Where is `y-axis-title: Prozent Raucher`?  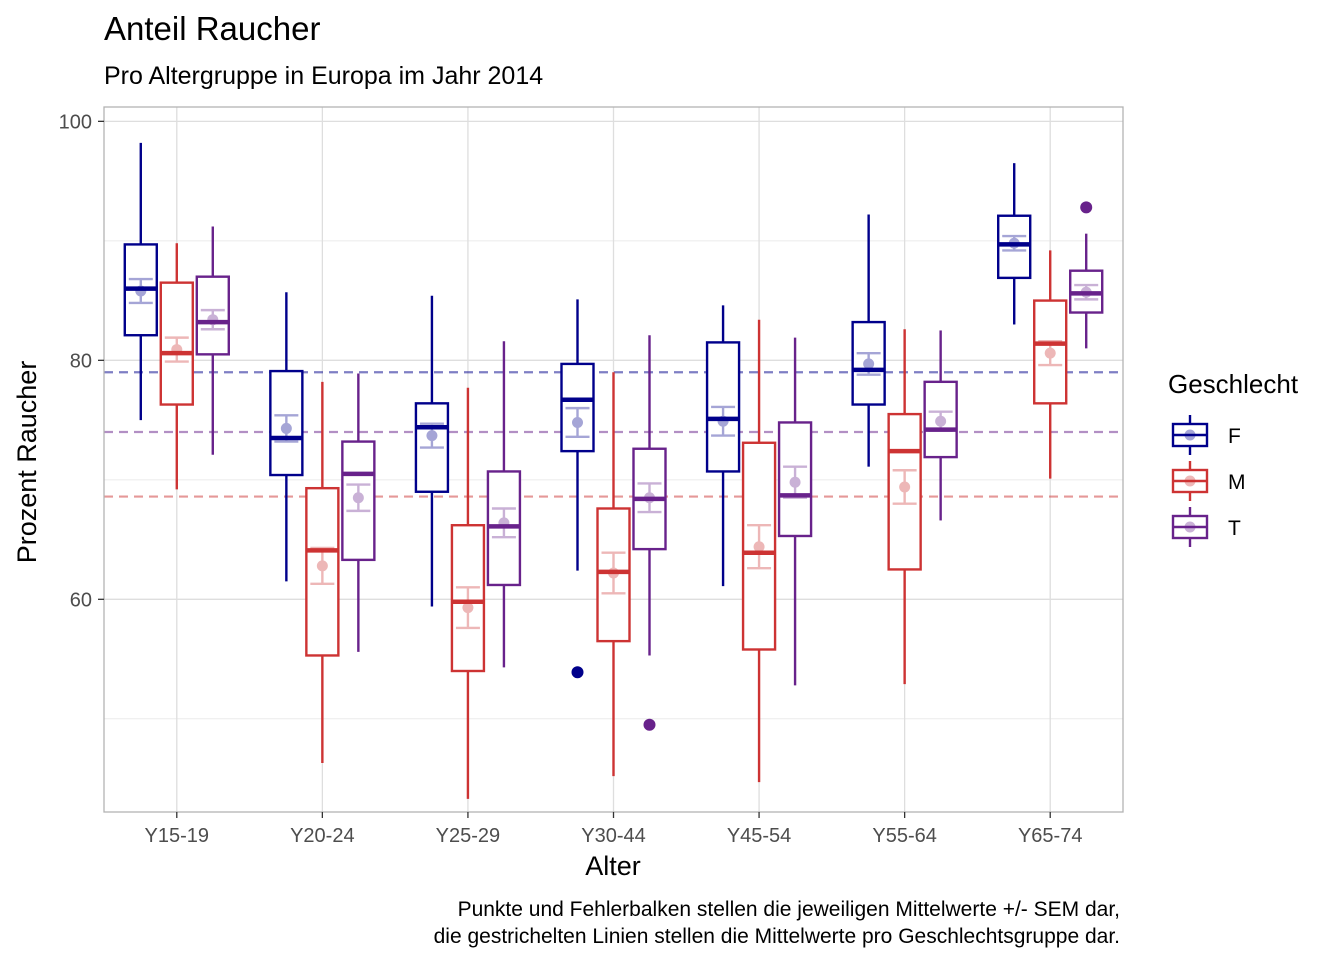
y-axis-title: Prozent Raucher is located at coordinates (27, 462).